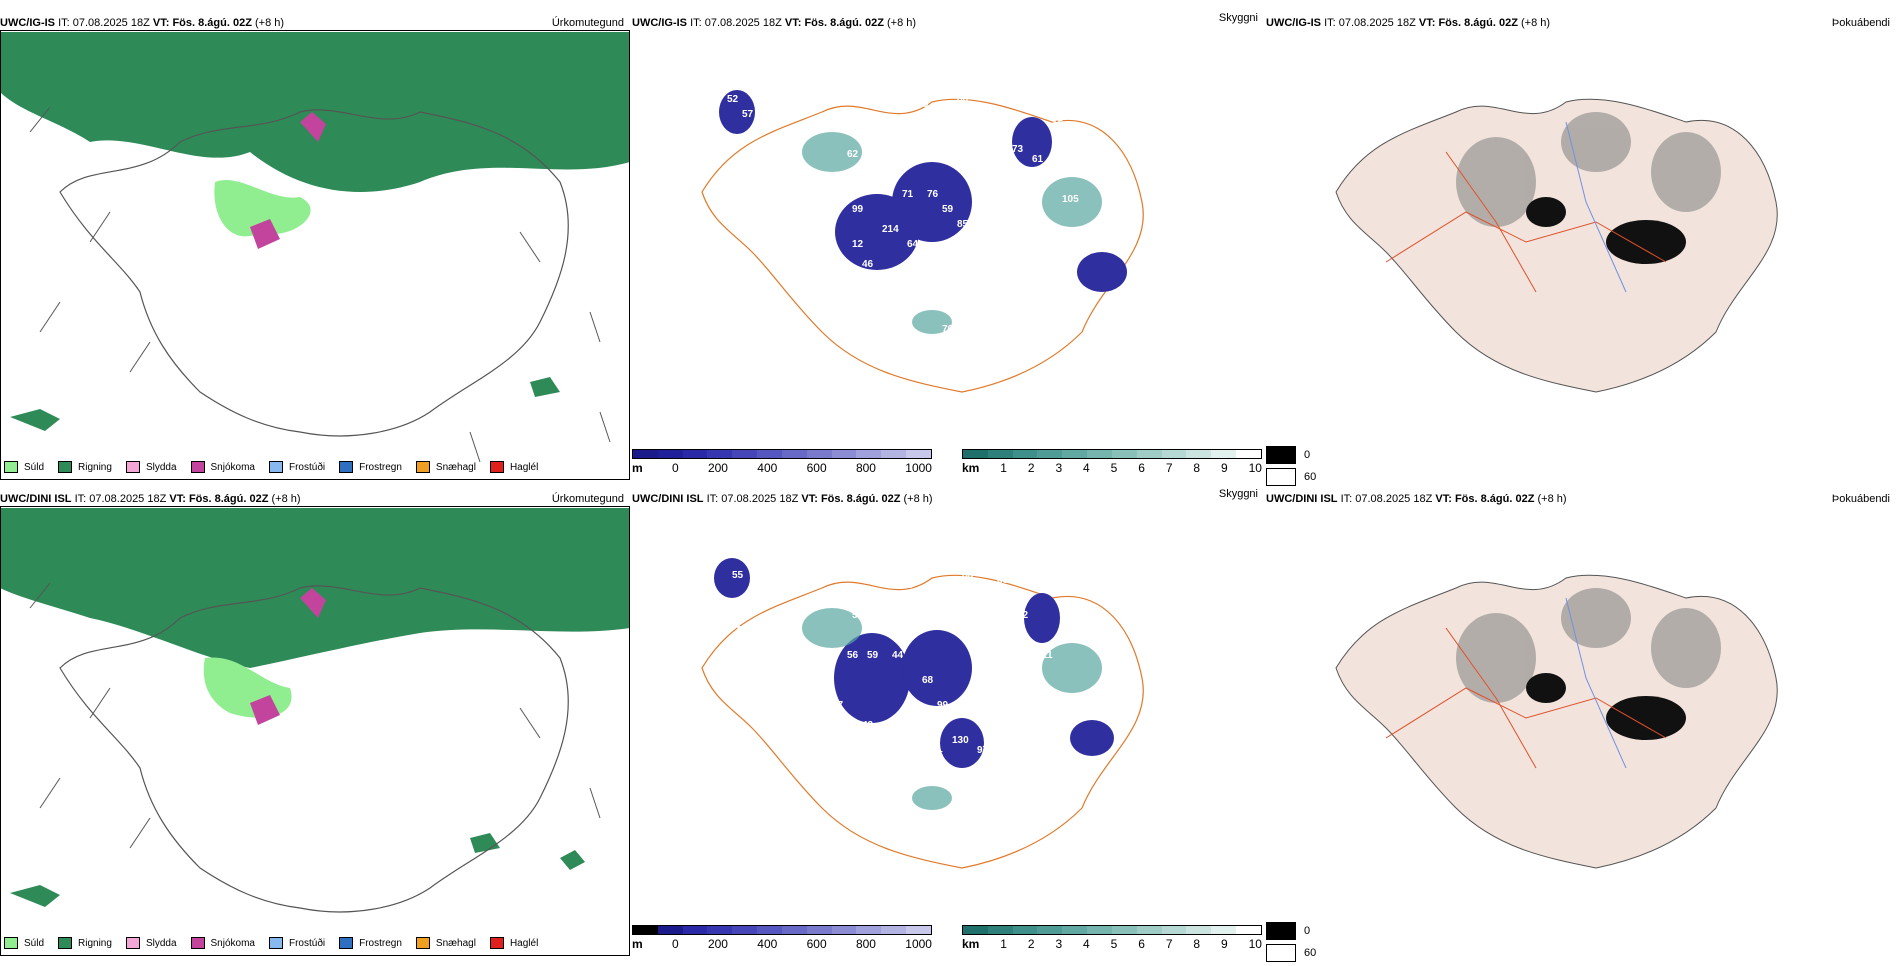 The width and height of the screenshot is (1900, 966). Describe the element at coordinates (738, 575) in the screenshot. I see `ceiling-value-label: 55` at that location.